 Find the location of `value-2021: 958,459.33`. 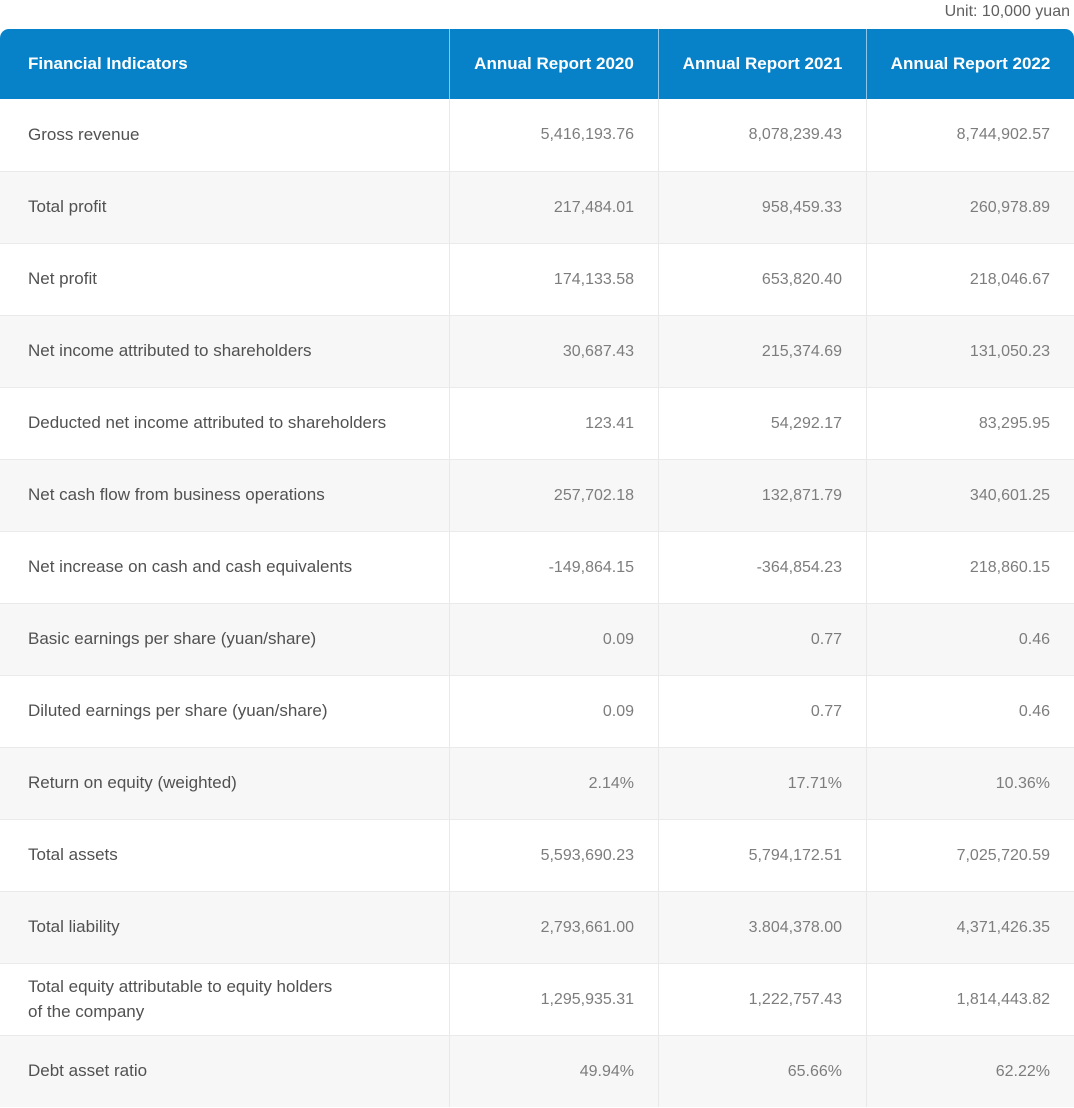

value-2021: 958,459.33 is located at coordinates (762, 207).